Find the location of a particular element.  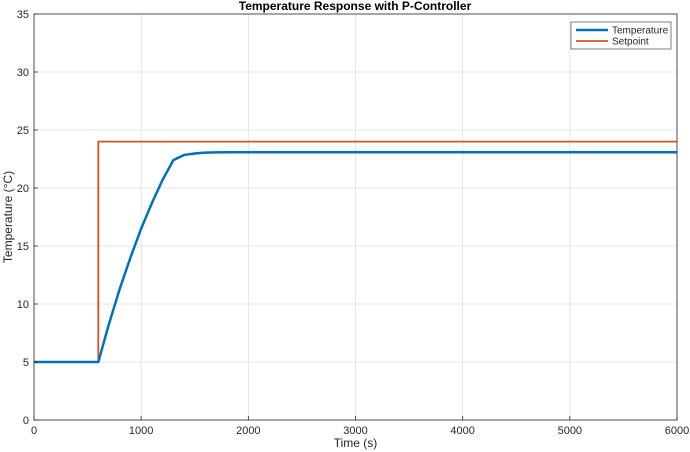

x-axis-ticks: 0 1000 2000 3000 4000 5000 6000 is located at coordinates (360, 426).